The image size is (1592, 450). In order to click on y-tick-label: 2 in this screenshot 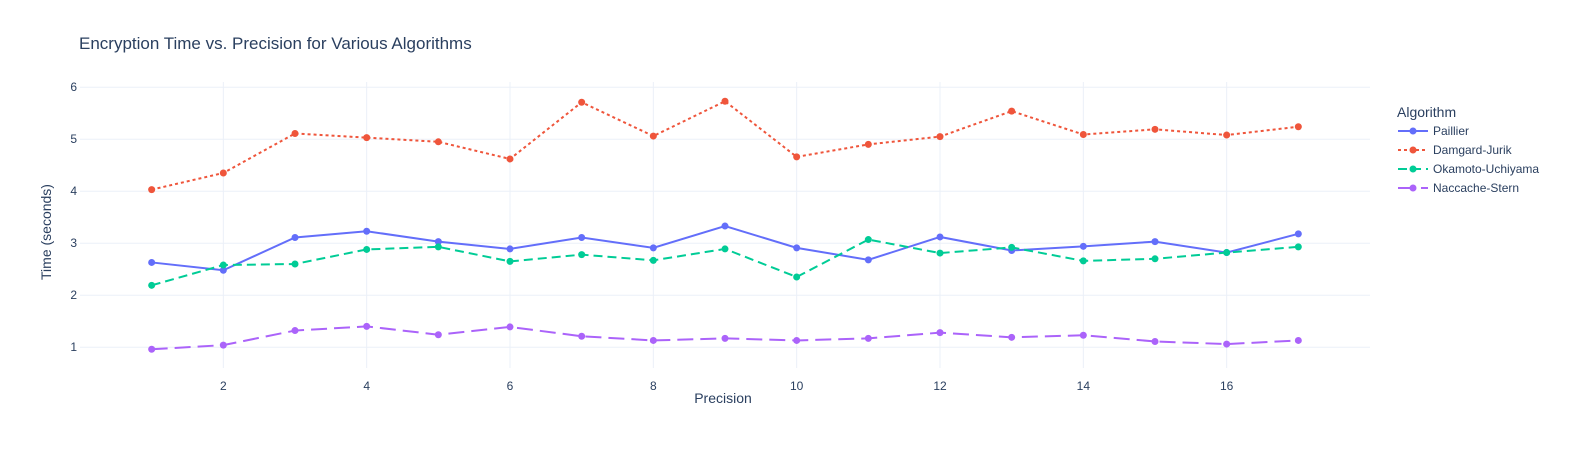, I will do `click(73, 295)`.